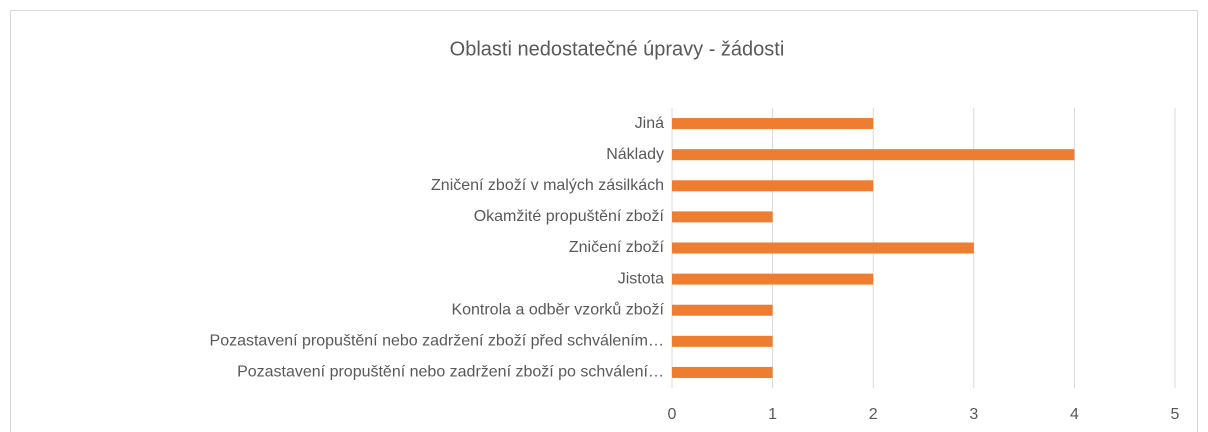 The width and height of the screenshot is (1208, 432). I want to click on y-tick-label: Jistota, so click(641, 278).